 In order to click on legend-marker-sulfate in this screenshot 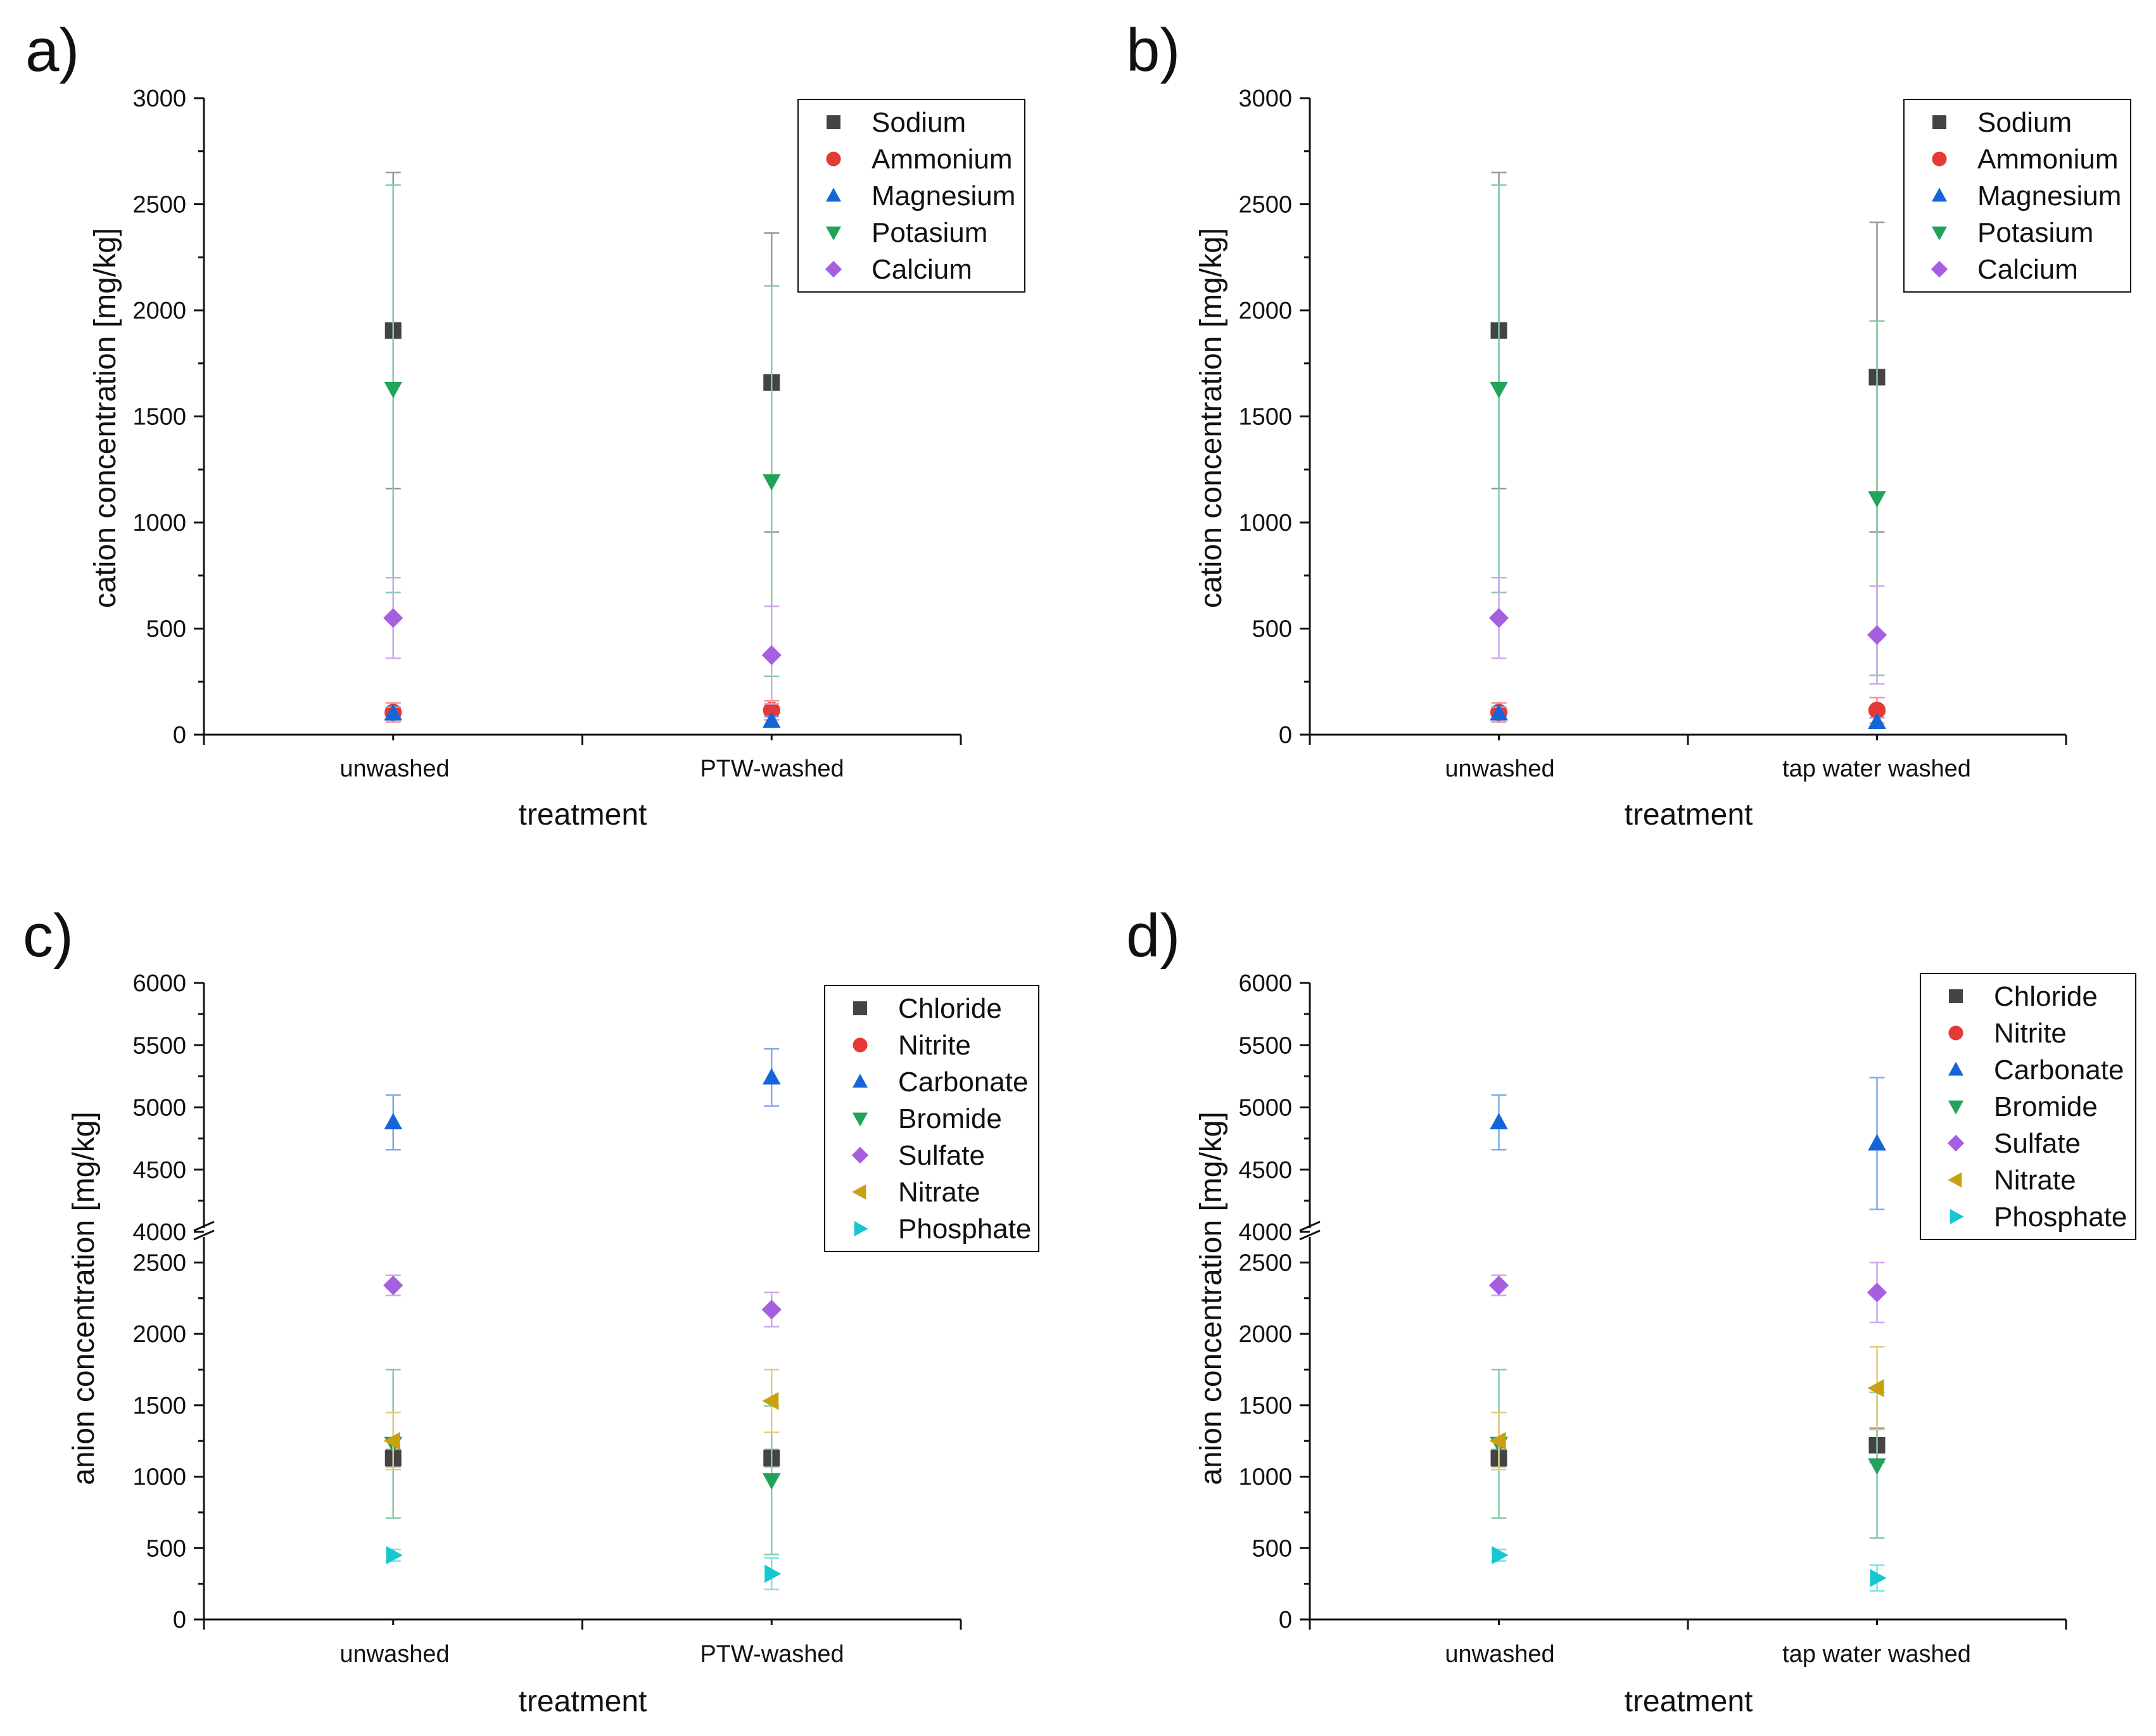, I will do `click(1956, 1143)`.